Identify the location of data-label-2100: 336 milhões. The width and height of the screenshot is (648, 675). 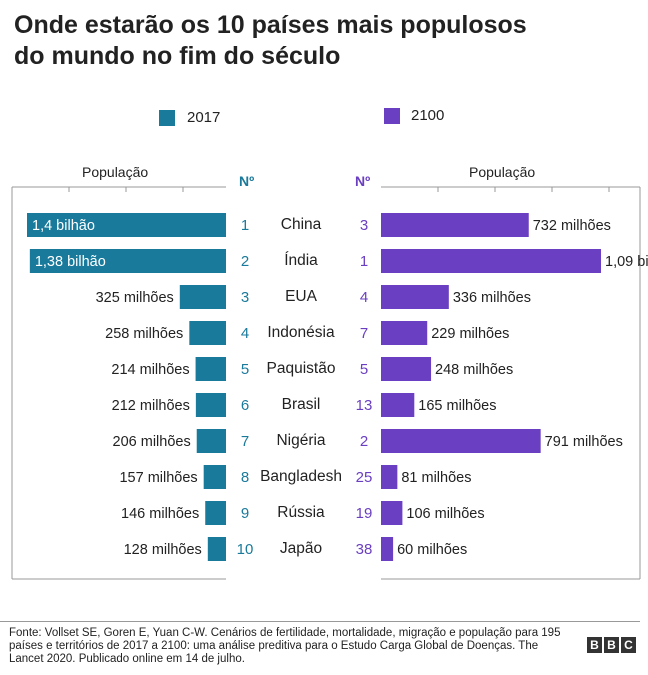
(492, 298).